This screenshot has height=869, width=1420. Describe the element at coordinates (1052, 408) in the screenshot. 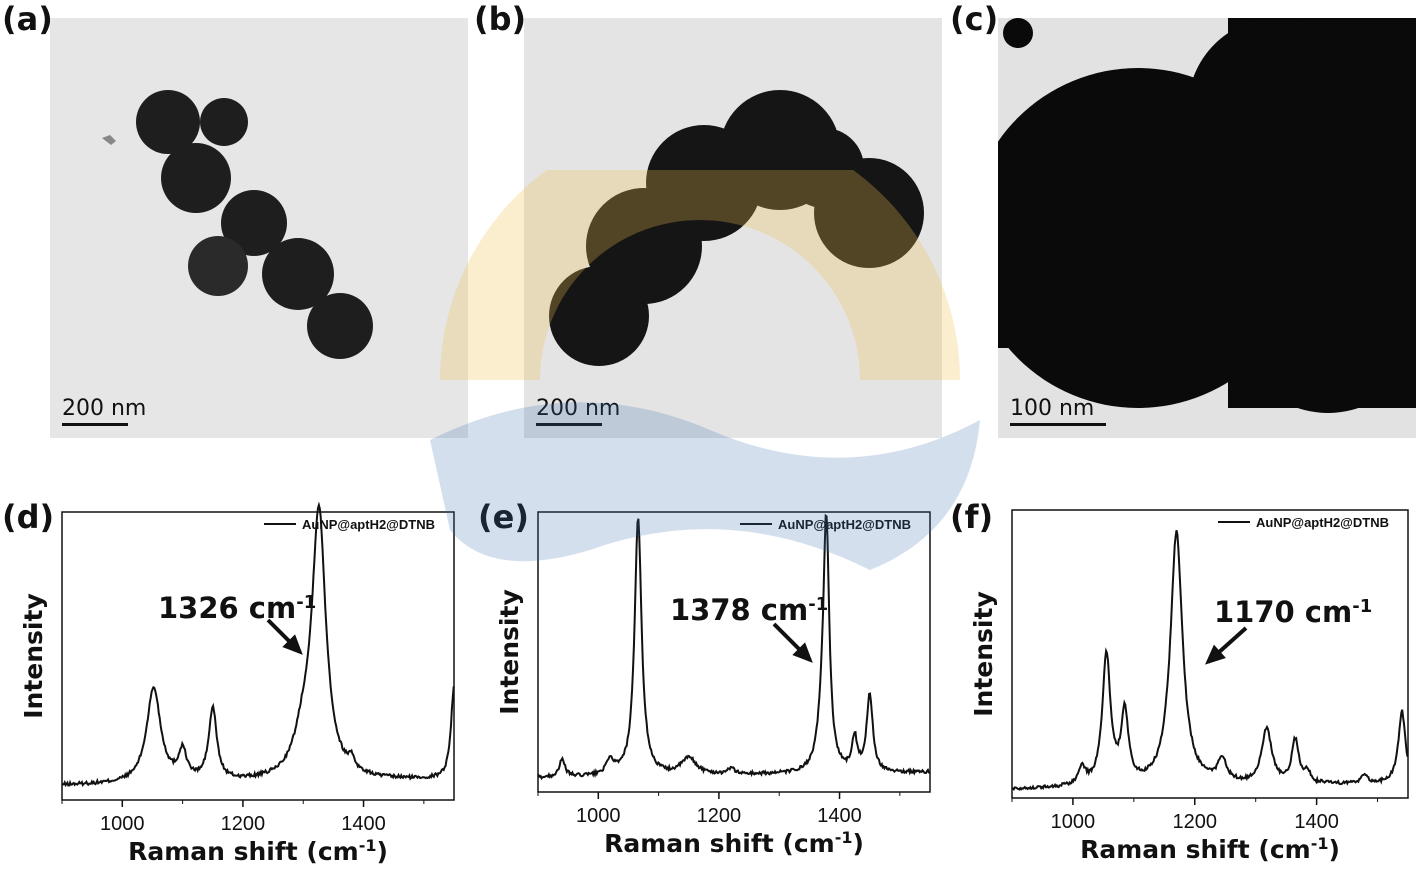

I see `scale-label-c: 100 nm` at that location.